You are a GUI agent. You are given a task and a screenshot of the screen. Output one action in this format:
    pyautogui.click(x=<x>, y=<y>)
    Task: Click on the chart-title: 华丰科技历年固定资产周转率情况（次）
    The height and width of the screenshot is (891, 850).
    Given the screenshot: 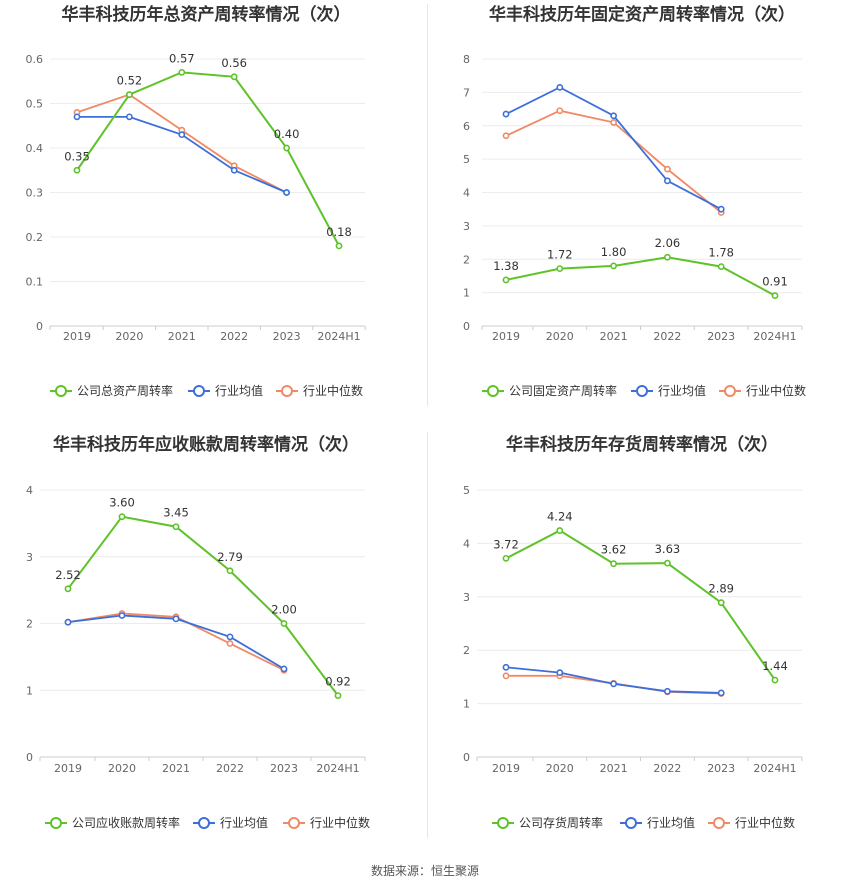 What is the action you would take?
    pyautogui.click(x=642, y=14)
    